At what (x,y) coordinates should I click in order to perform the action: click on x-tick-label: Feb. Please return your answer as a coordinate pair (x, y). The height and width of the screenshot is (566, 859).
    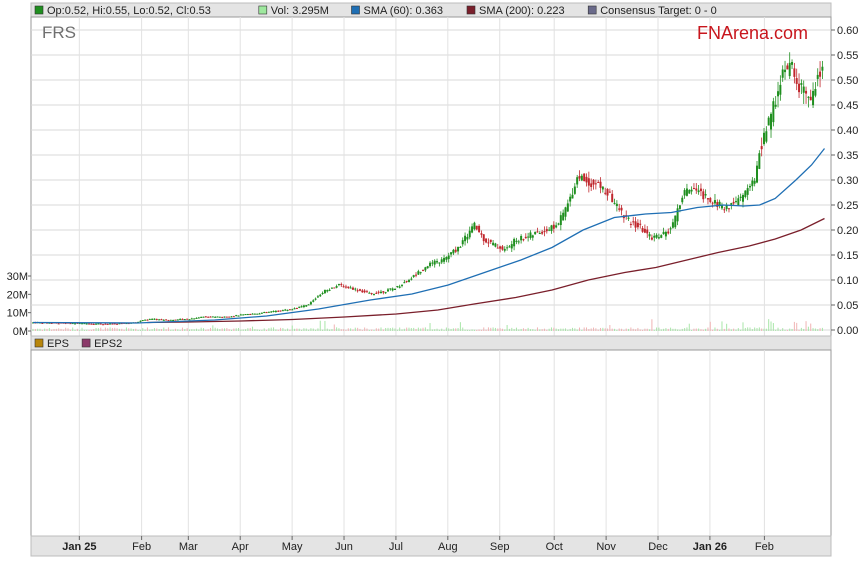
    Looking at the image, I should click on (141, 547).